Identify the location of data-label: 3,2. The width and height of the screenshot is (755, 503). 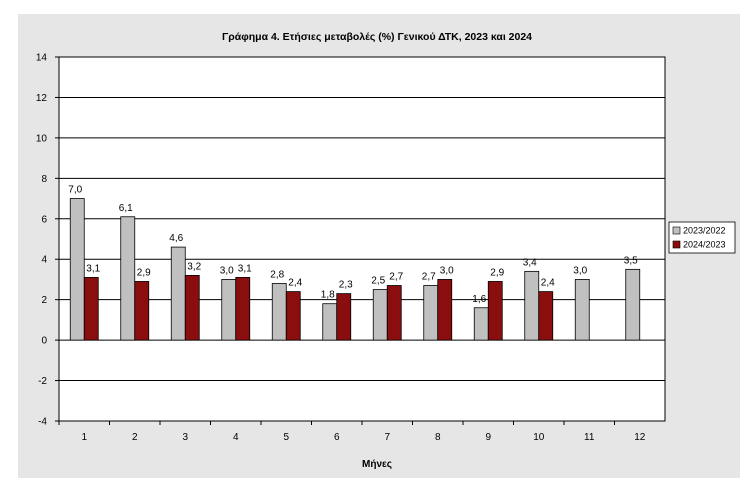
(194, 266).